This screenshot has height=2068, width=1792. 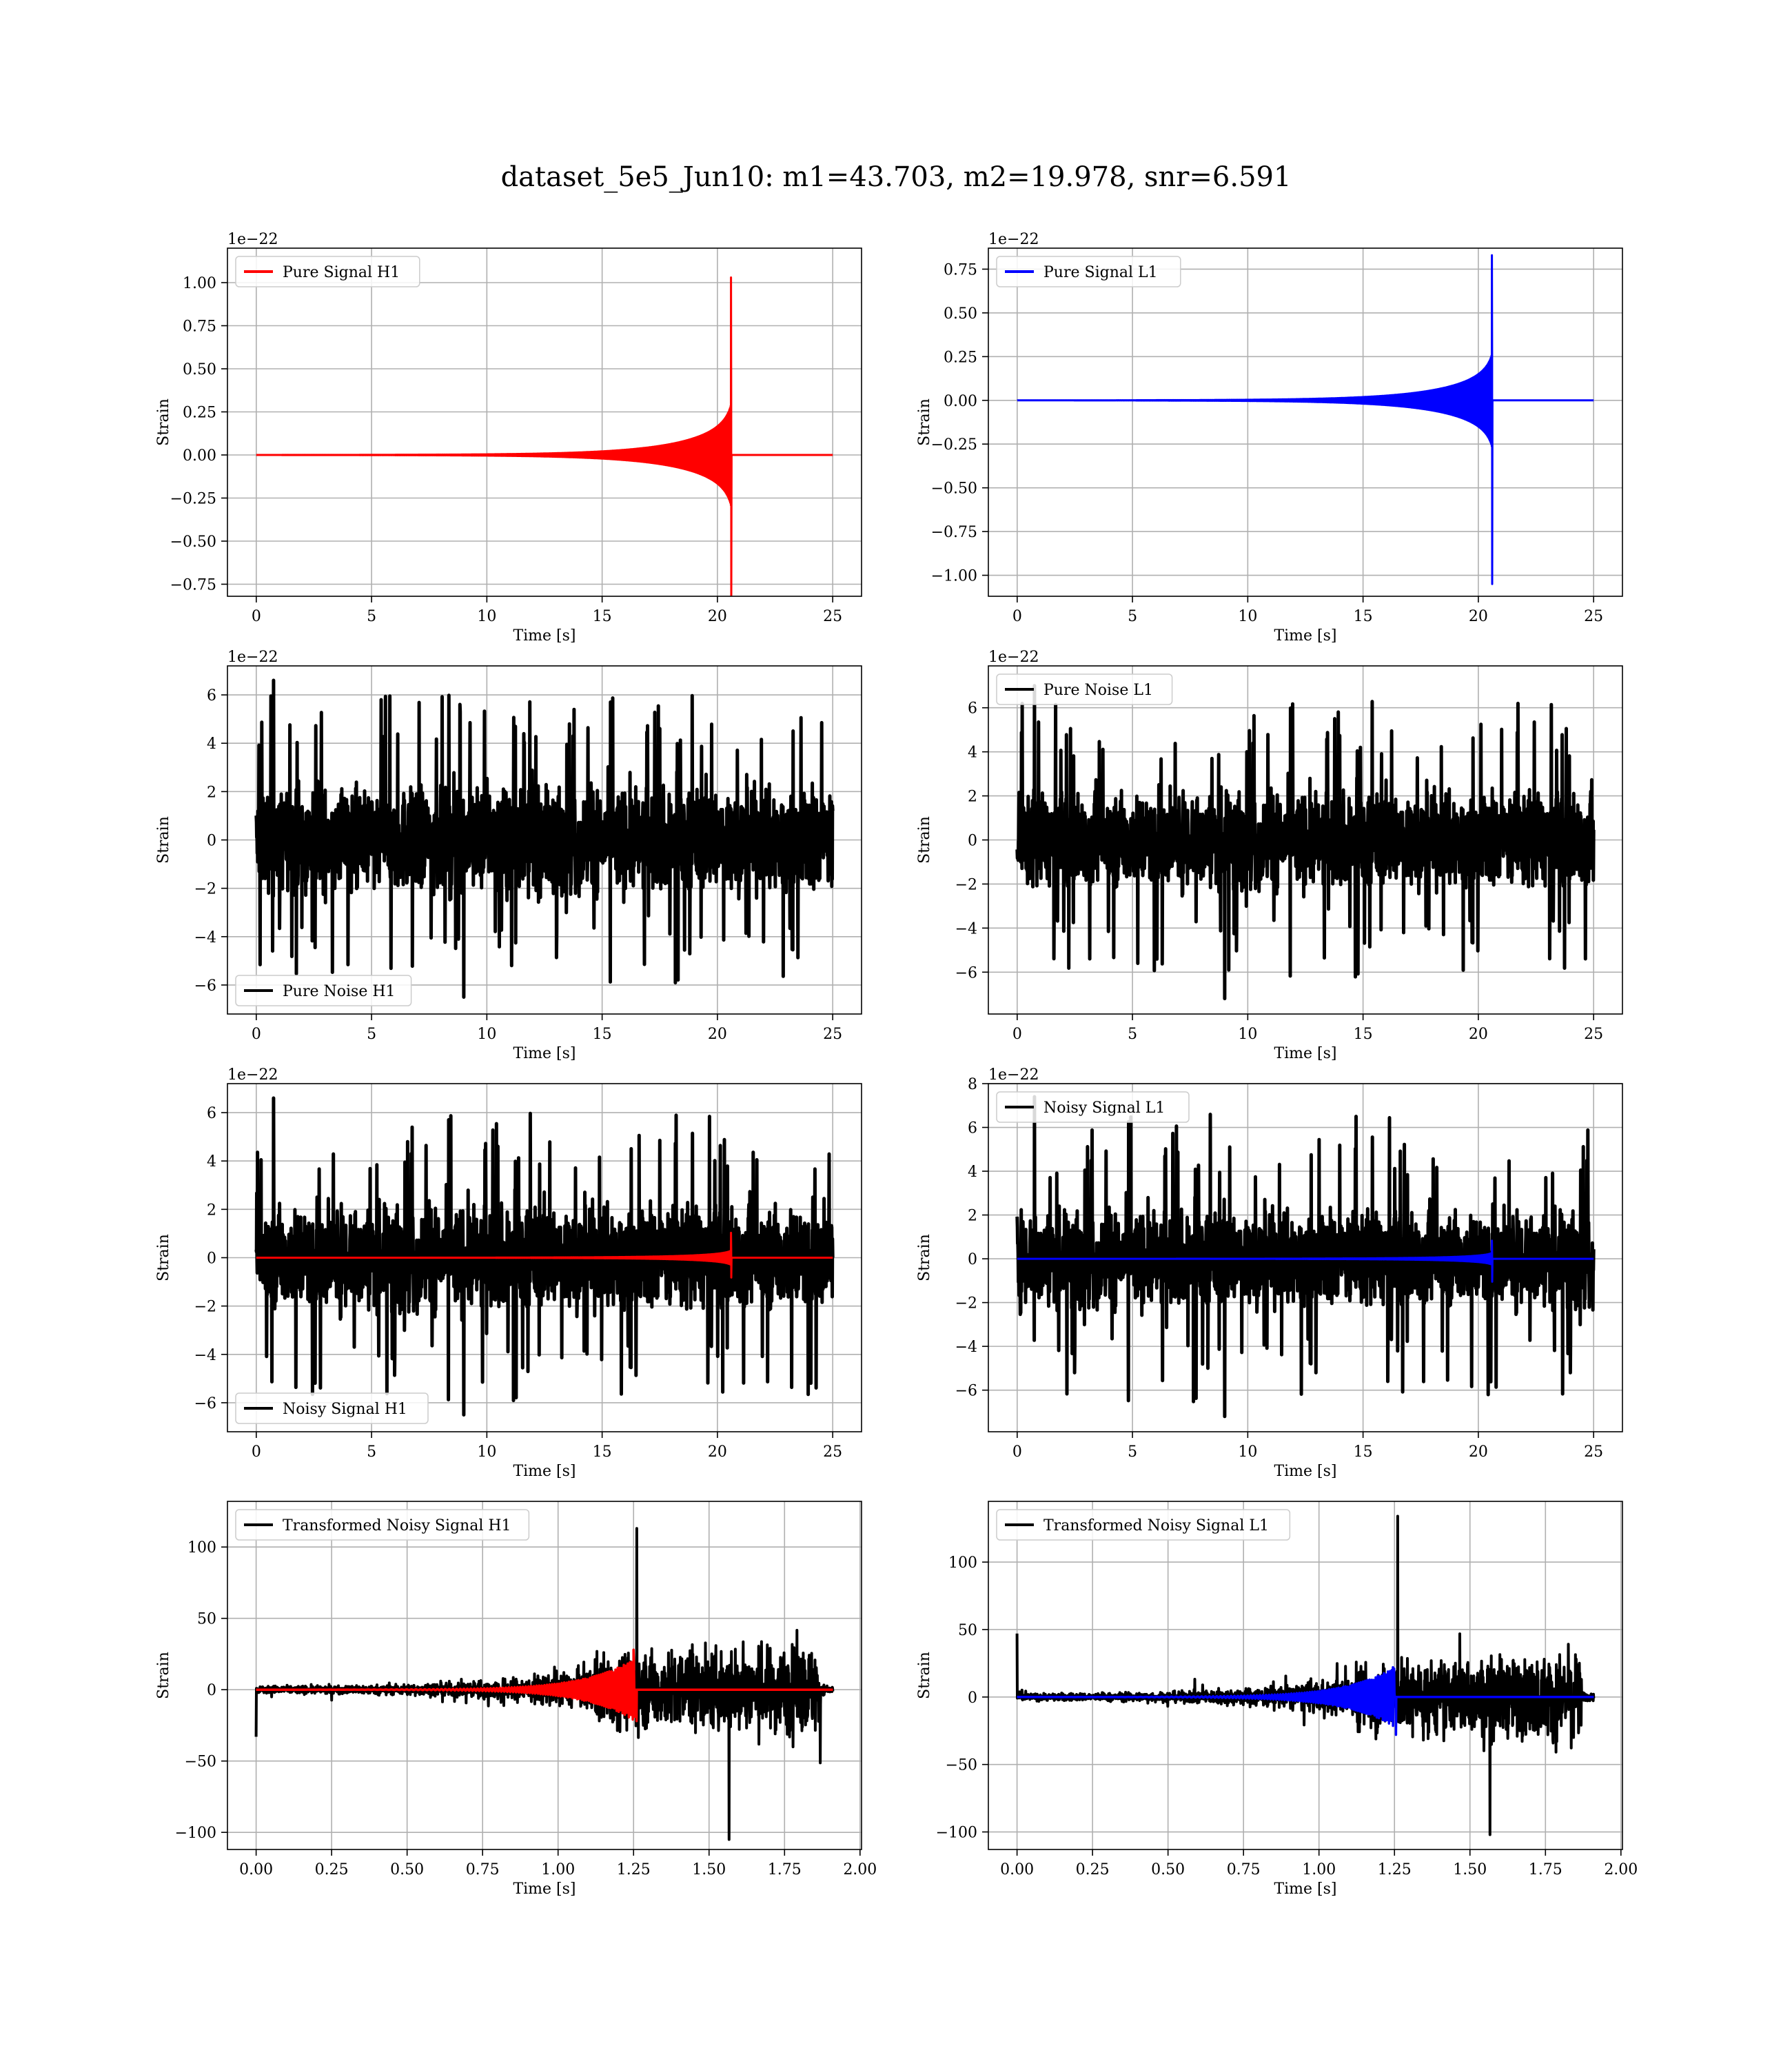 I want to click on x-tick-label: 1.50, so click(x=1470, y=1869).